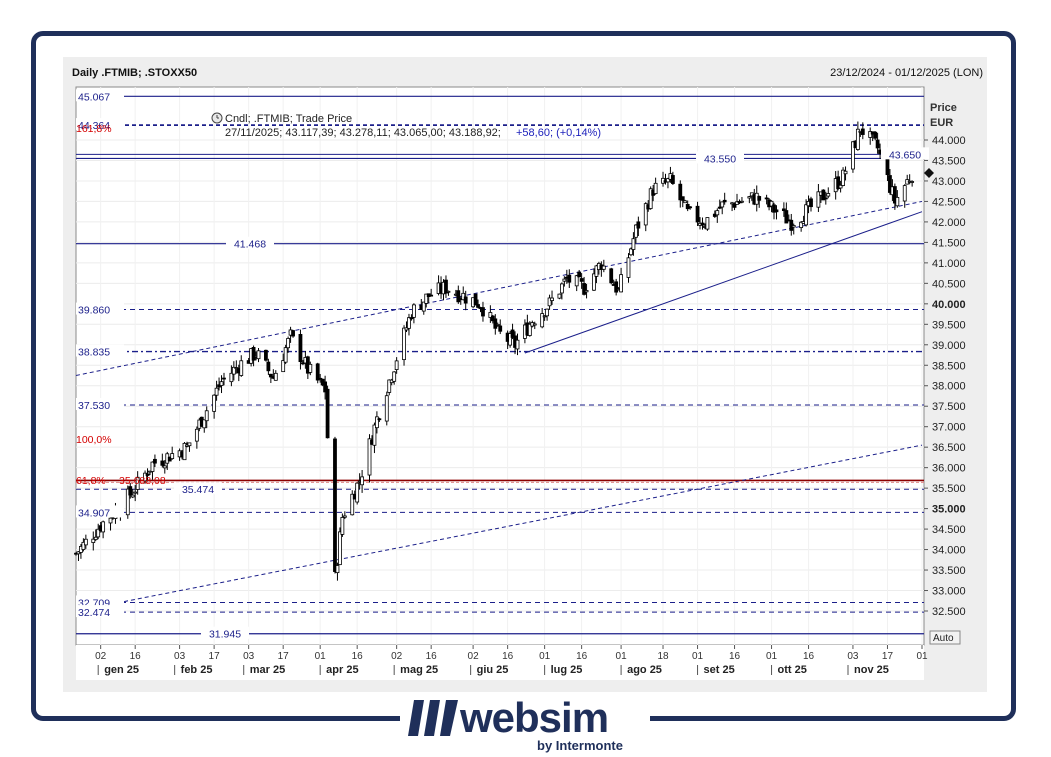 The height and width of the screenshot is (757, 1051). What do you see at coordinates (558, 133) in the screenshot?
I see `legend-change: +58,60; (+0,14%)` at bounding box center [558, 133].